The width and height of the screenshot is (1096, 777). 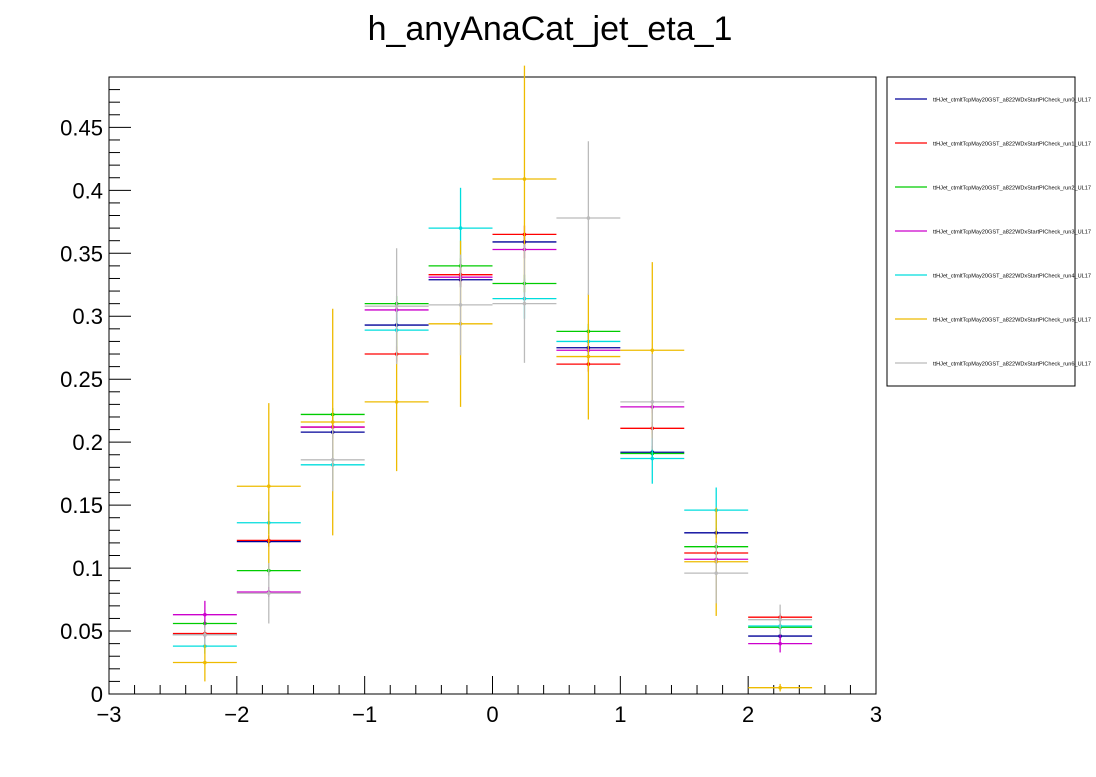 I want to click on y-tick-label: 0.1, so click(x=87, y=568).